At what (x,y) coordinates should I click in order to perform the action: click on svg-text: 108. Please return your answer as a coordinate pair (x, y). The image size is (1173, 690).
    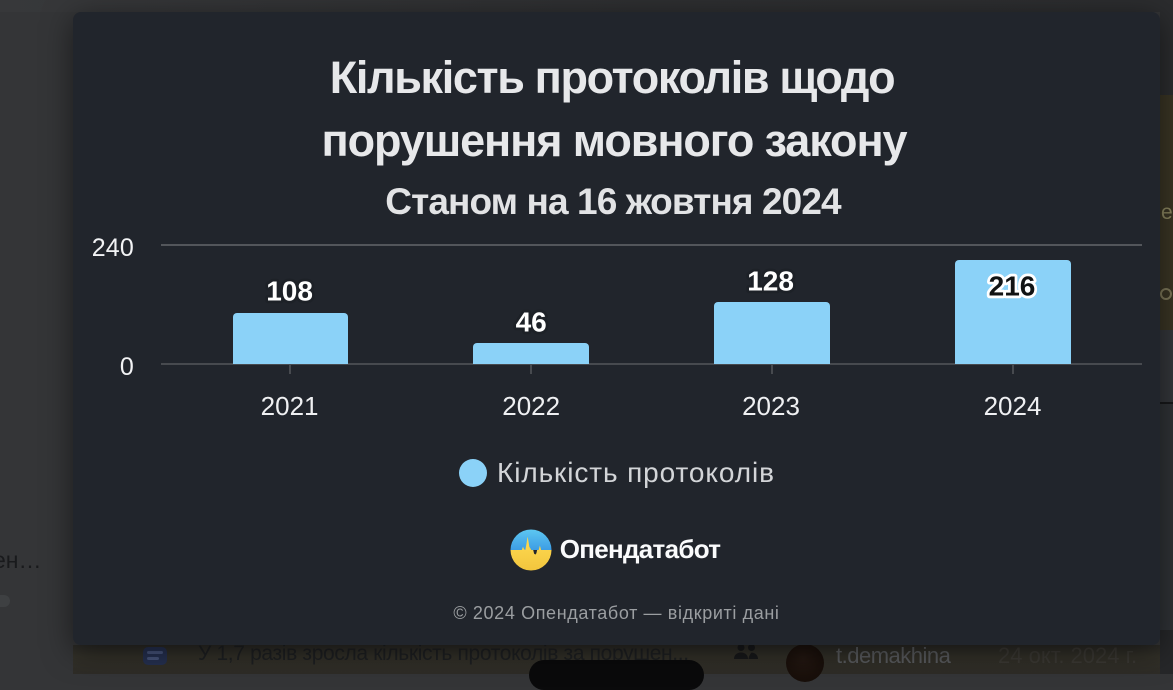
    Looking at the image, I should click on (289, 291).